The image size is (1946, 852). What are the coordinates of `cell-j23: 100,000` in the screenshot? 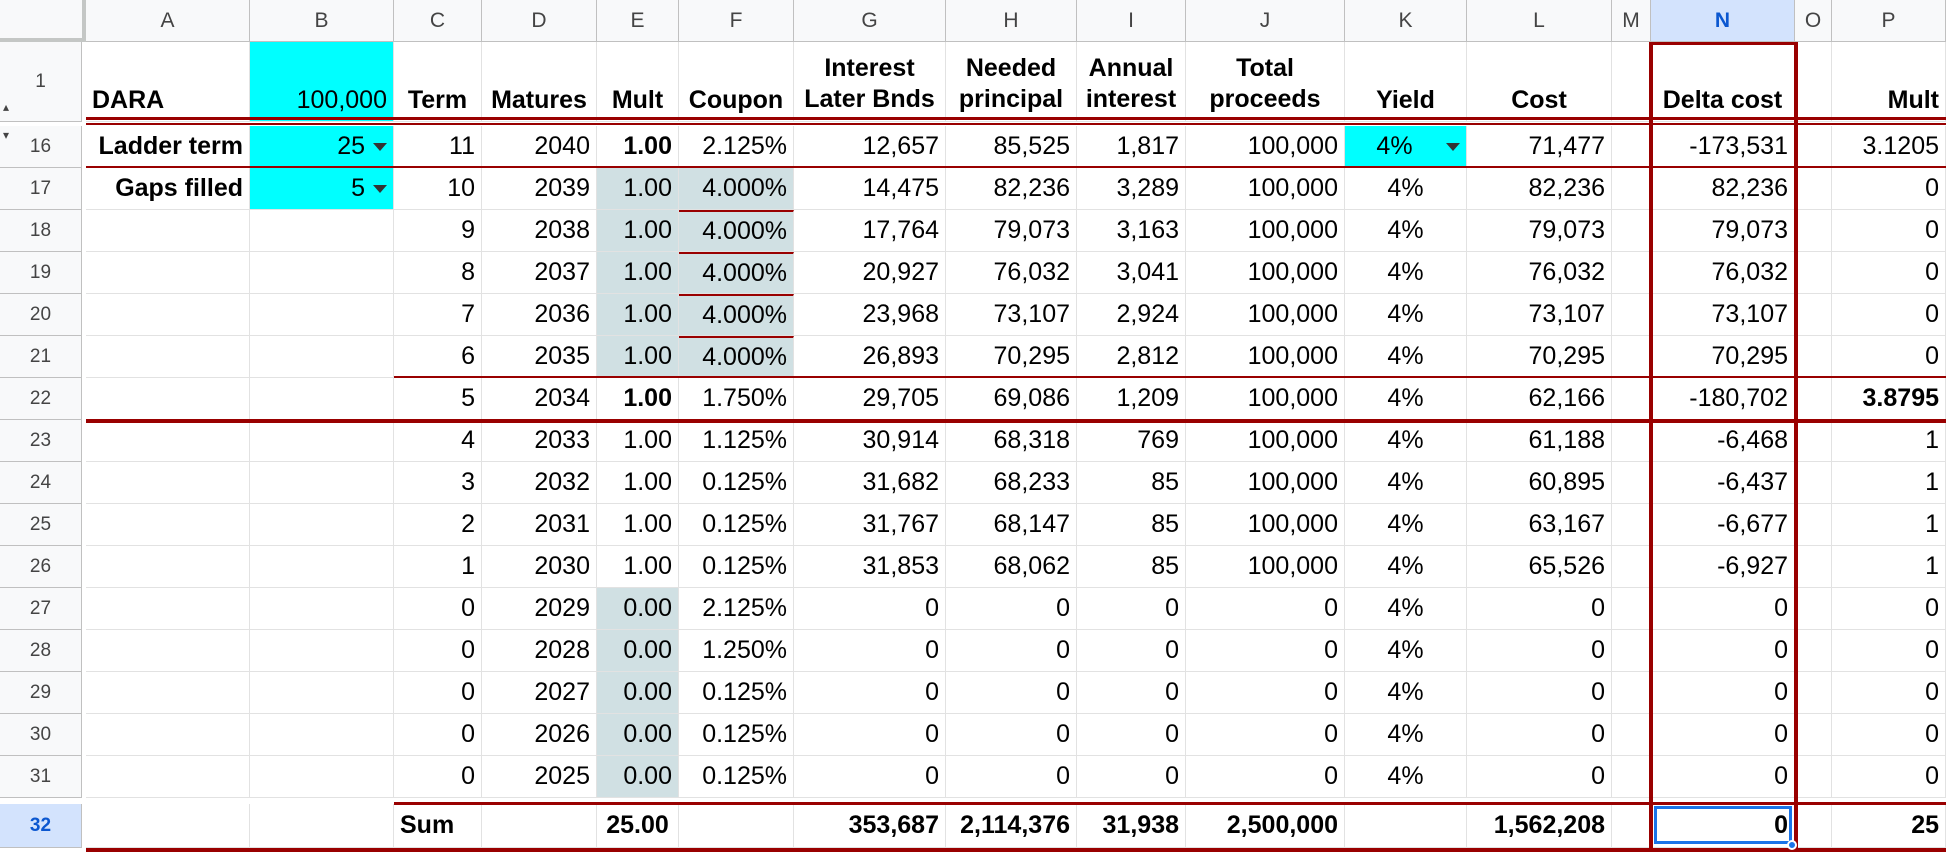 It's located at (1265, 441).